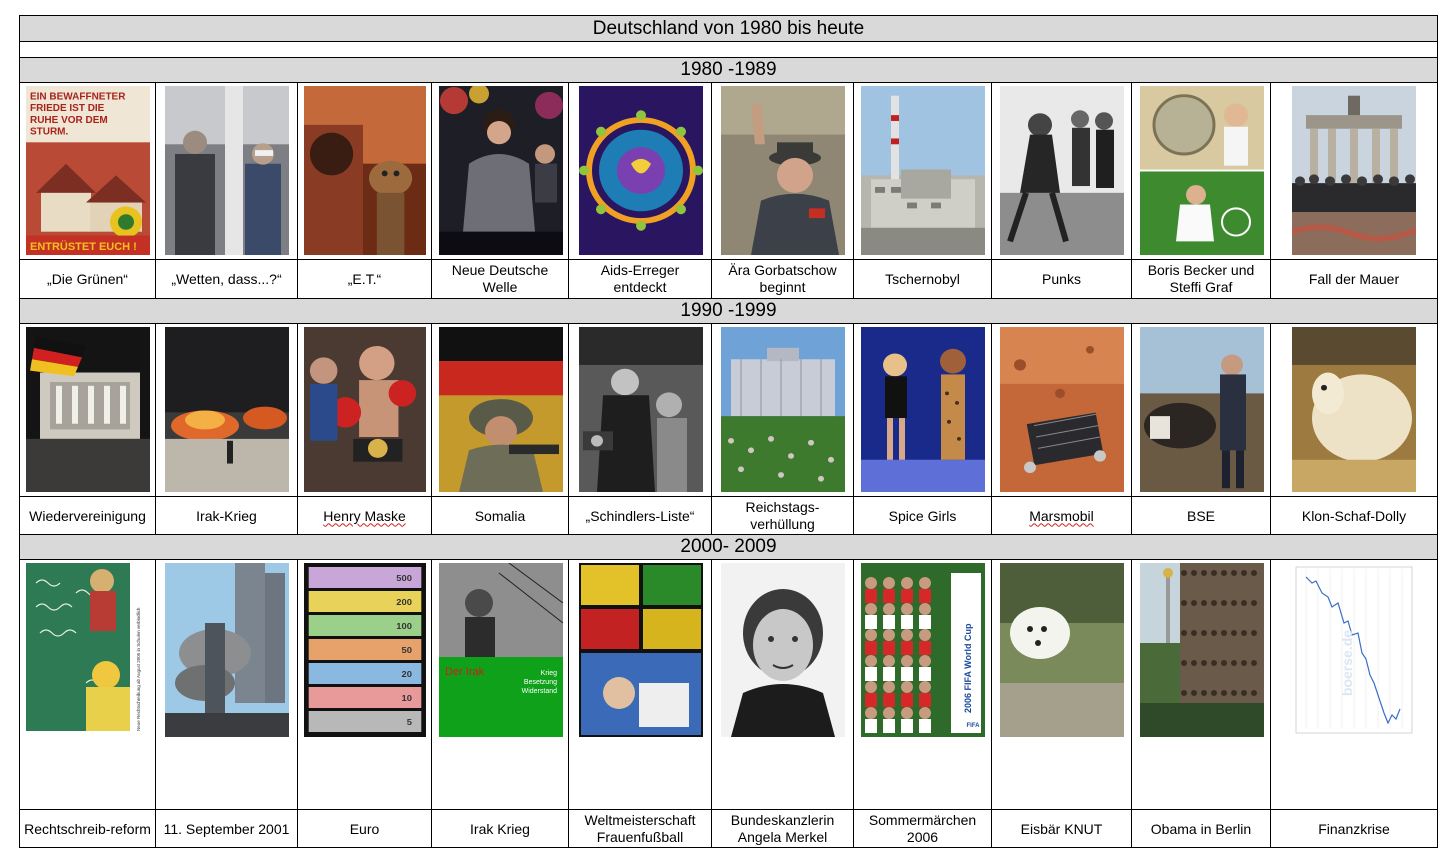 The width and height of the screenshot is (1450, 864). What do you see at coordinates (69, 120) in the screenshot?
I see `svg-text: RUHE VOR DEM` at bounding box center [69, 120].